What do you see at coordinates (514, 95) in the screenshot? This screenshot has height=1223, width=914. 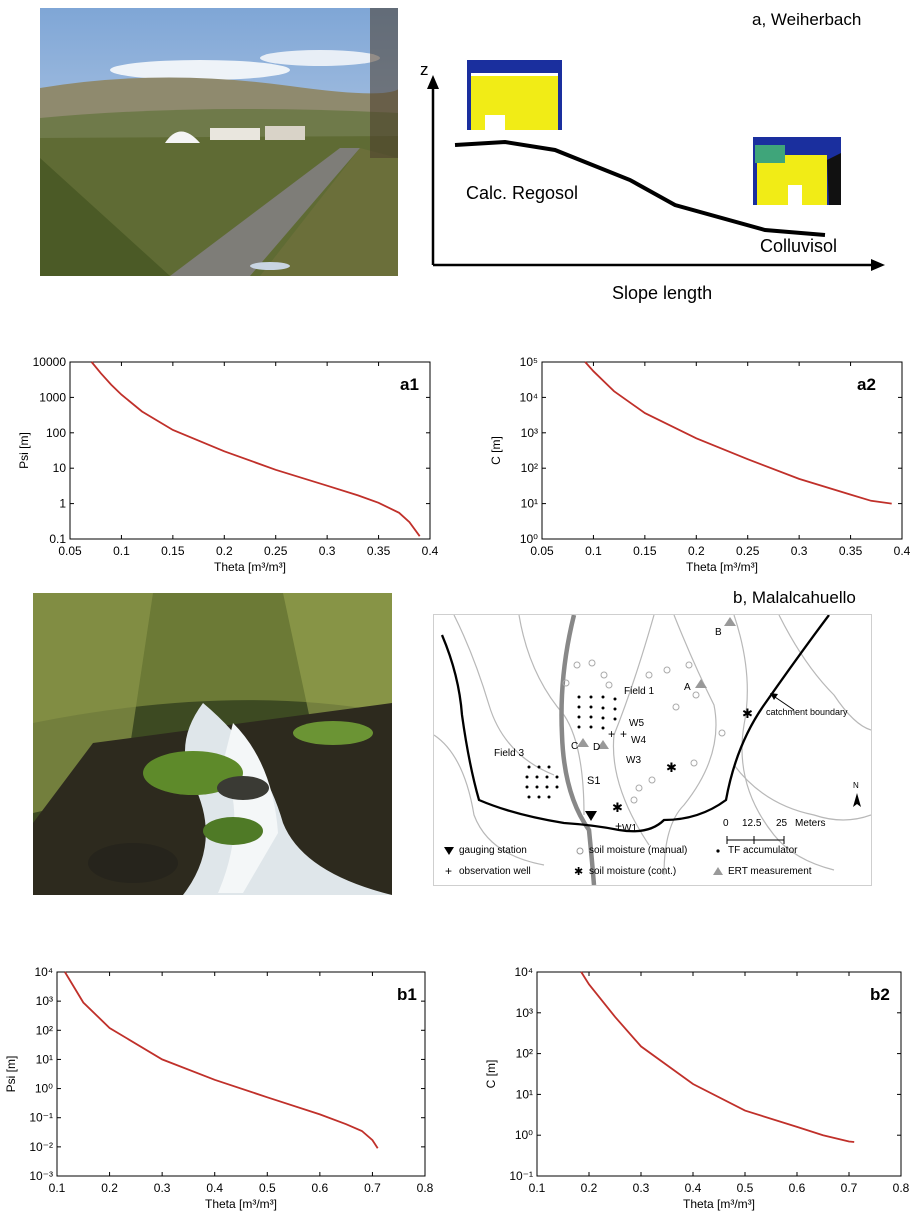 I see `regosol-profile-image` at bounding box center [514, 95].